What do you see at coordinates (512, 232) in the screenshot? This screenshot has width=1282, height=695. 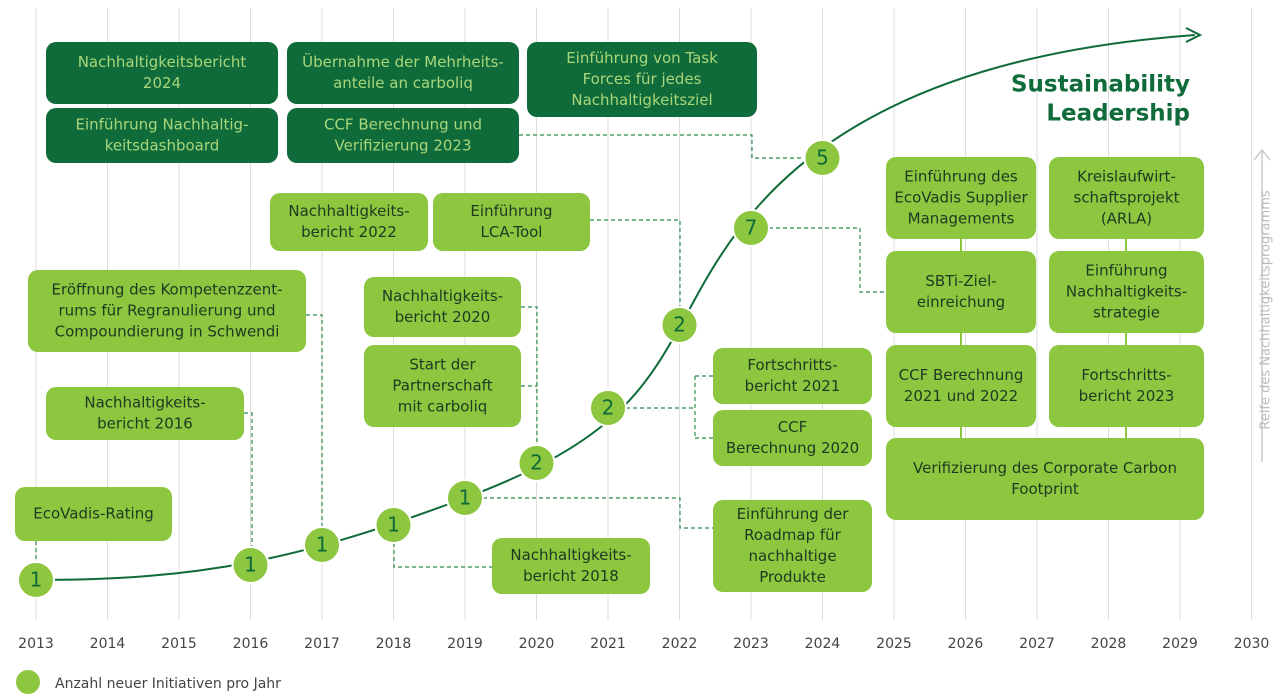 I see `milestone-text: LCA-Tool` at bounding box center [512, 232].